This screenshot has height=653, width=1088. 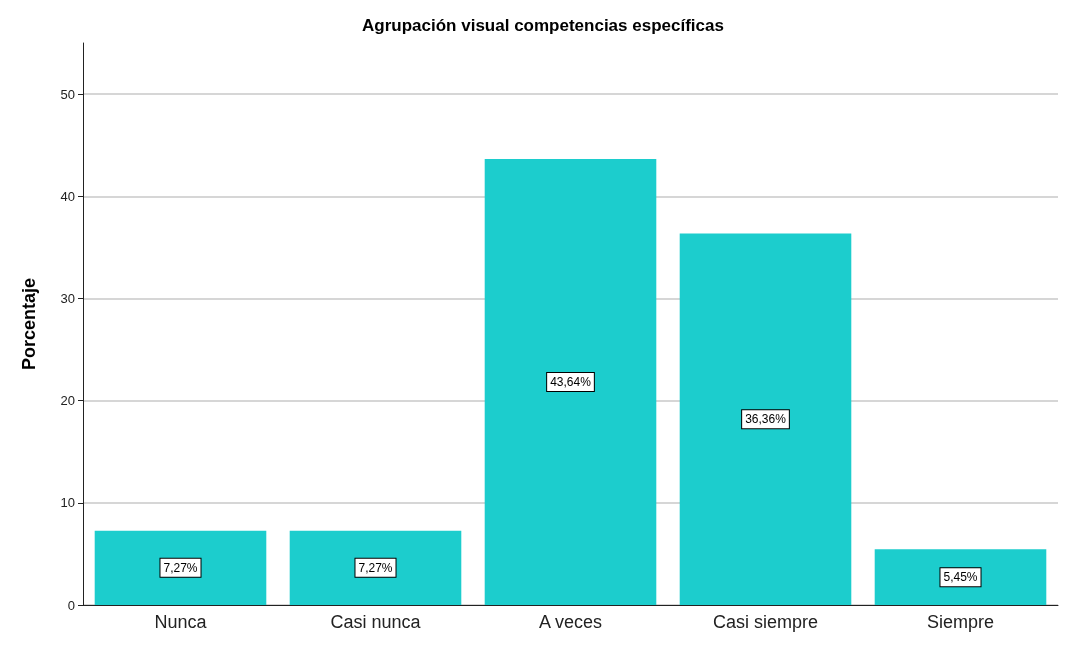 What do you see at coordinates (29, 324) in the screenshot?
I see `y-axis-title: Porcentaje` at bounding box center [29, 324].